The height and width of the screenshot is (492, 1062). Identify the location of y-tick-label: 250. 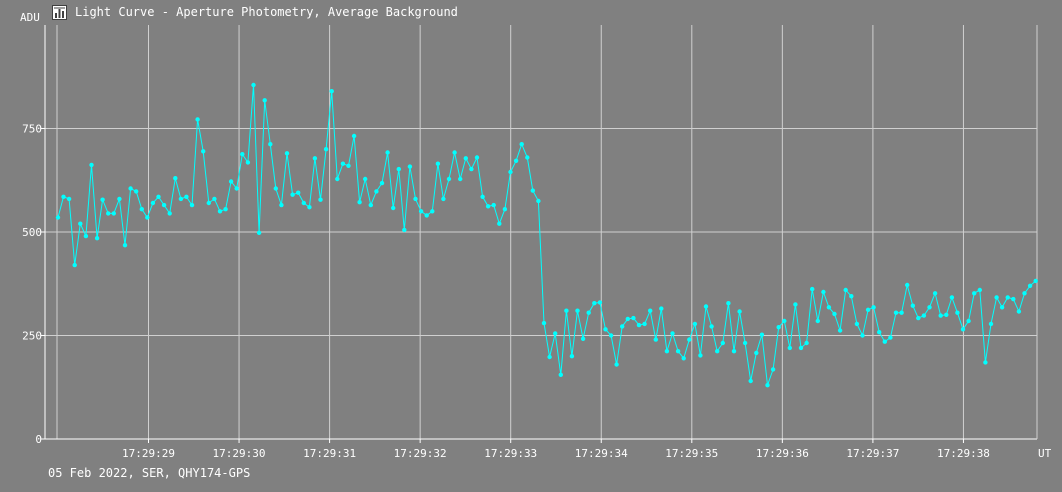
(32, 336).